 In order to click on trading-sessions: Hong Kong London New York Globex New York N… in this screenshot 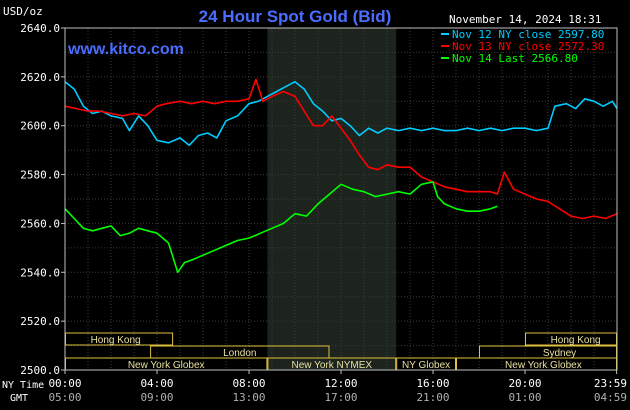, I will do `click(341, 351)`.